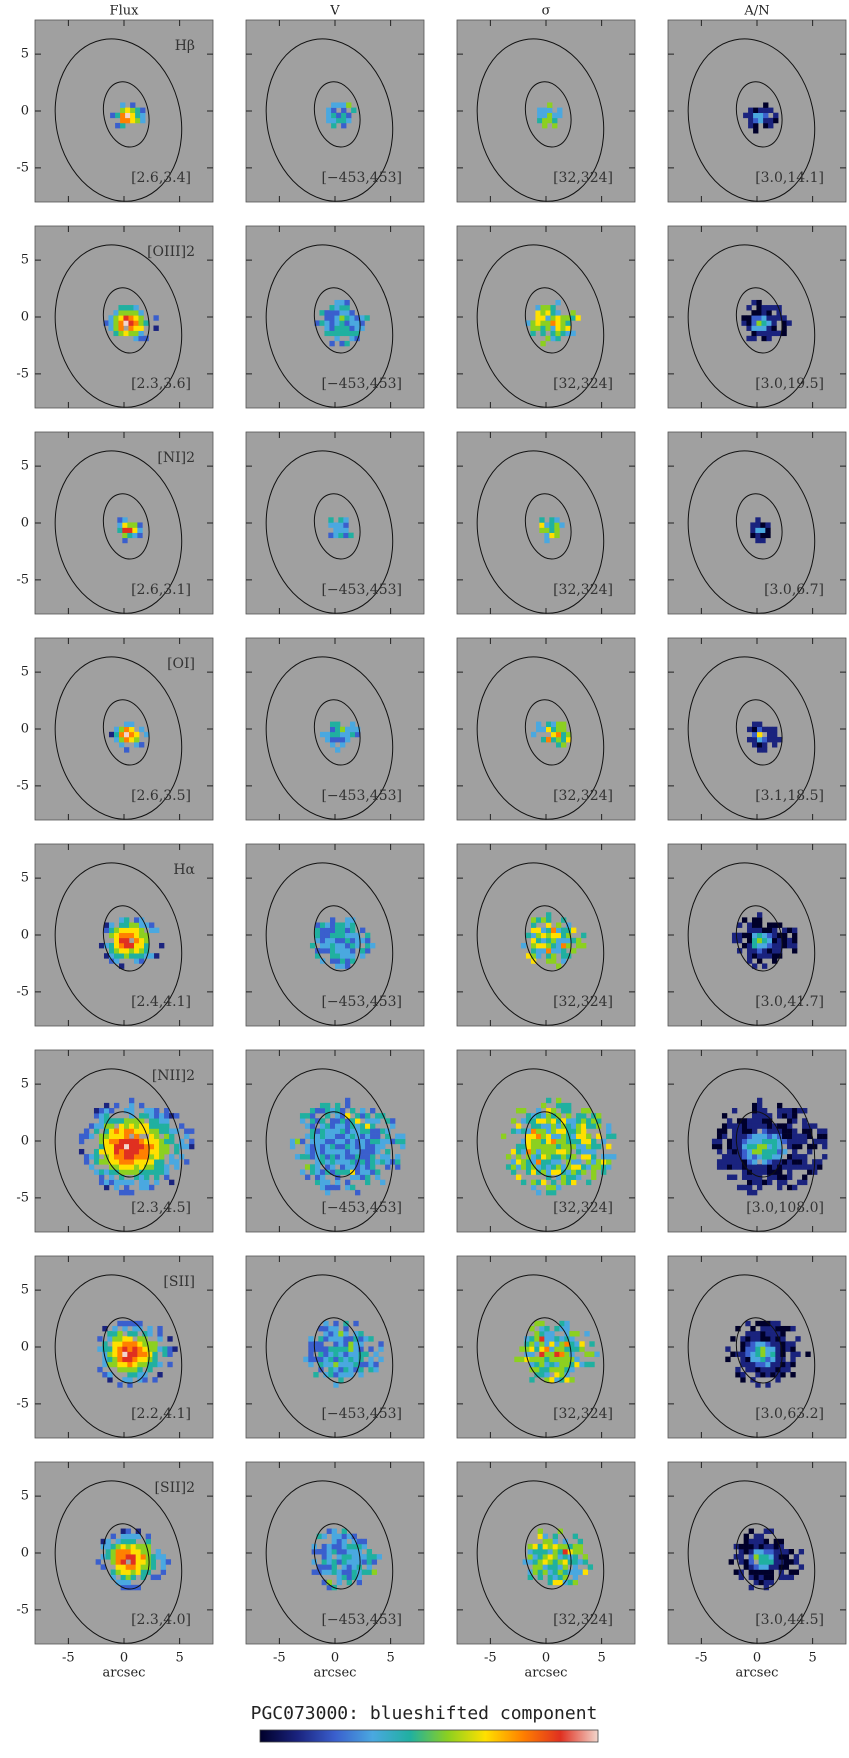 This screenshot has width=849, height=1758. Describe the element at coordinates (185, 46) in the screenshot. I see `line-label: Hβ` at that location.